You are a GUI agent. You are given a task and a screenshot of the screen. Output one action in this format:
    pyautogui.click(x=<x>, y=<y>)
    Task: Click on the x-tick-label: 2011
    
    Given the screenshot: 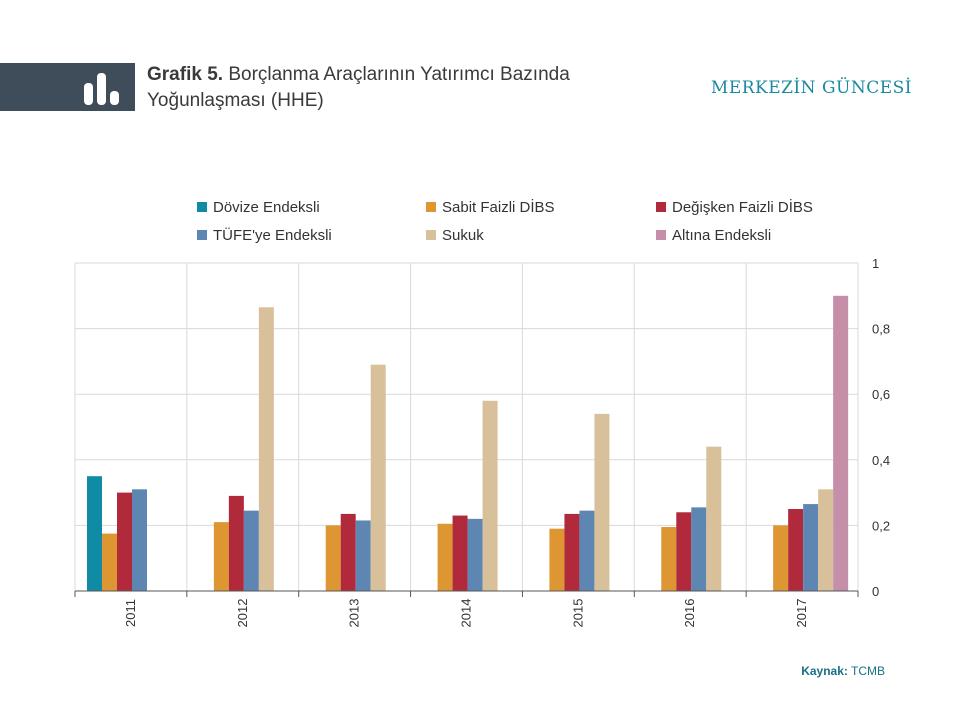 What is the action you would take?
    pyautogui.click(x=130, y=613)
    